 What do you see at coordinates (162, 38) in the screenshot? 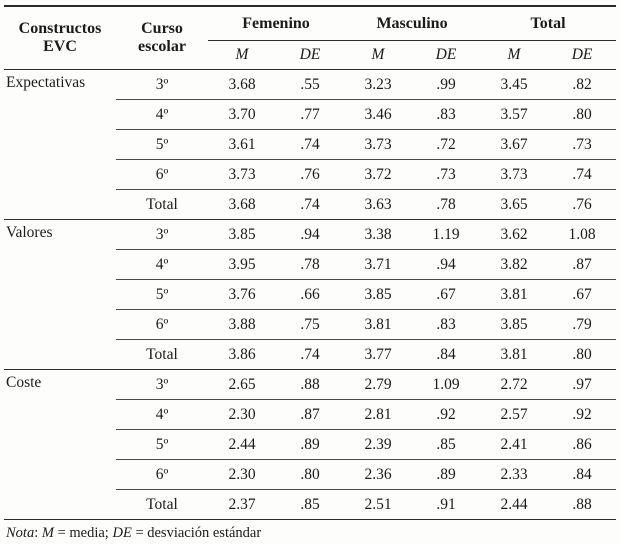
I see `header-curso-escolar: Curso escolar` at bounding box center [162, 38].